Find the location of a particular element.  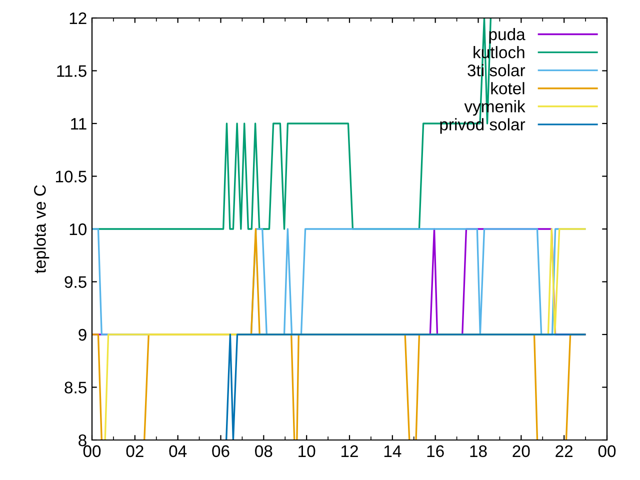

y-tick-label: 10.5 is located at coordinates (71, 176).